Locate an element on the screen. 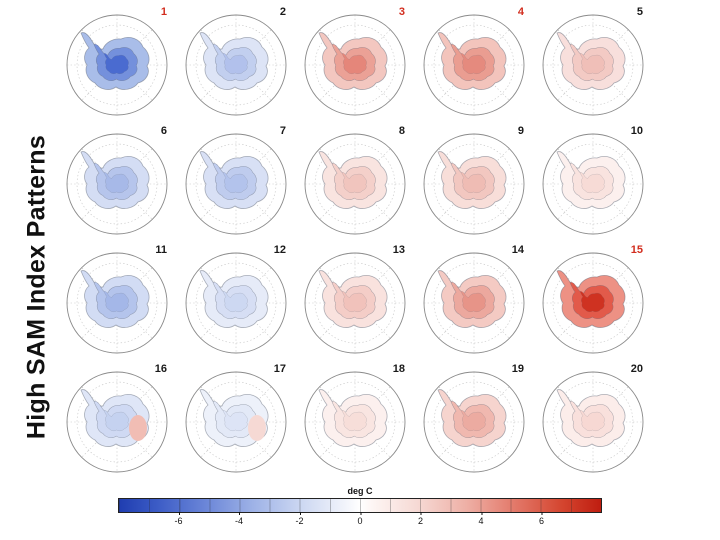 Image resolution: width=720 pixels, height=540 pixels. map-panel-16: 16 is located at coordinates (116, 418).